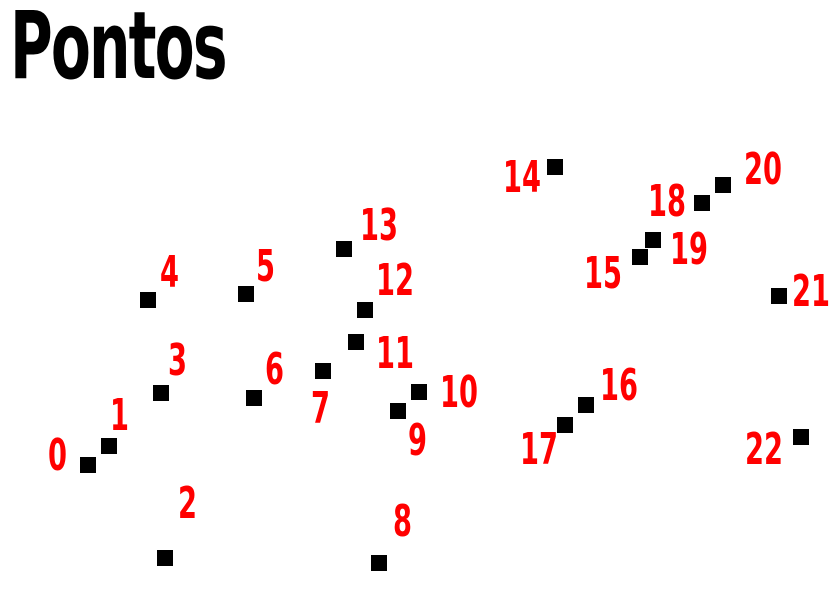 This screenshot has width=839, height=599. What do you see at coordinates (395, 353) in the screenshot?
I see `point-label-11: 11` at bounding box center [395, 353].